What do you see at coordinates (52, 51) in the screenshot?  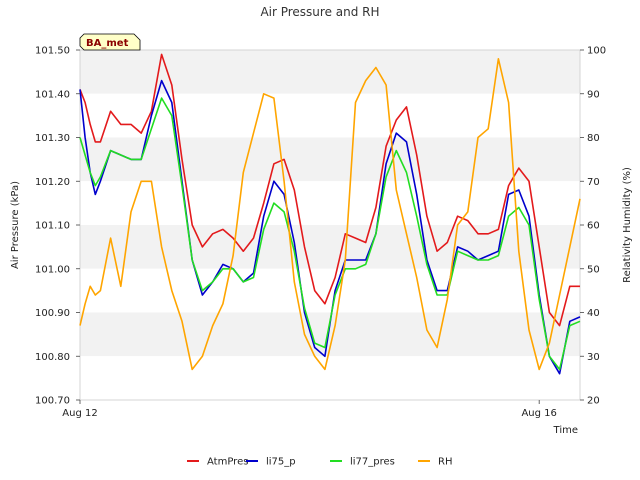 I see `left-tick-label: 101.50` at bounding box center [52, 51].